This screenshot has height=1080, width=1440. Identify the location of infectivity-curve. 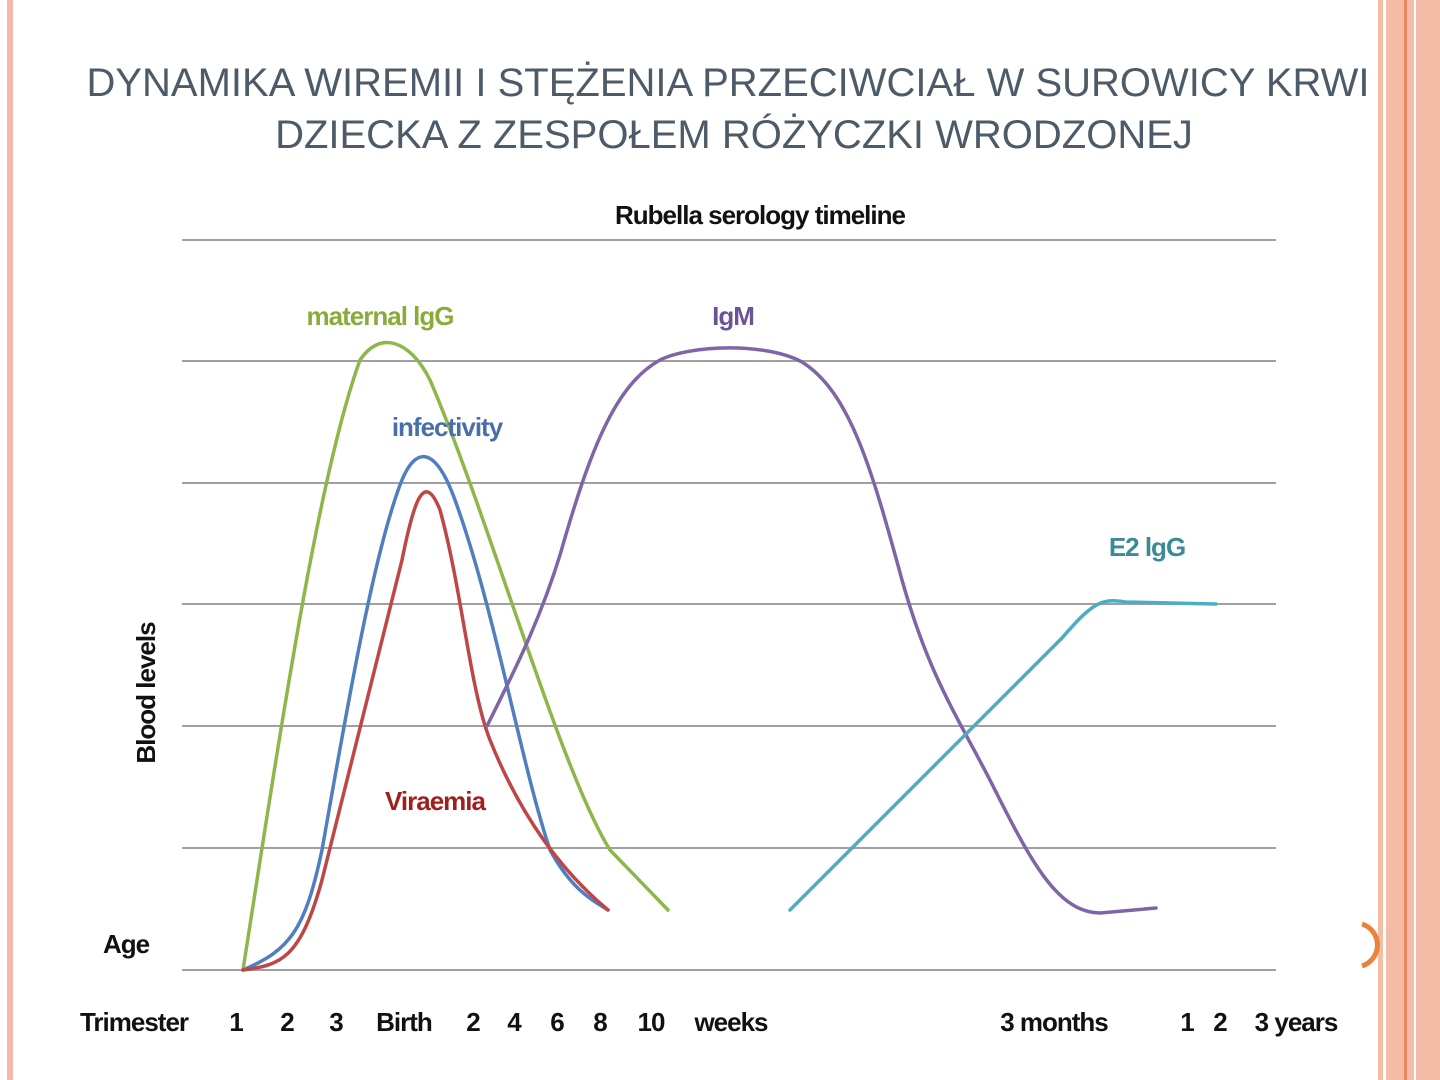
(425, 713).